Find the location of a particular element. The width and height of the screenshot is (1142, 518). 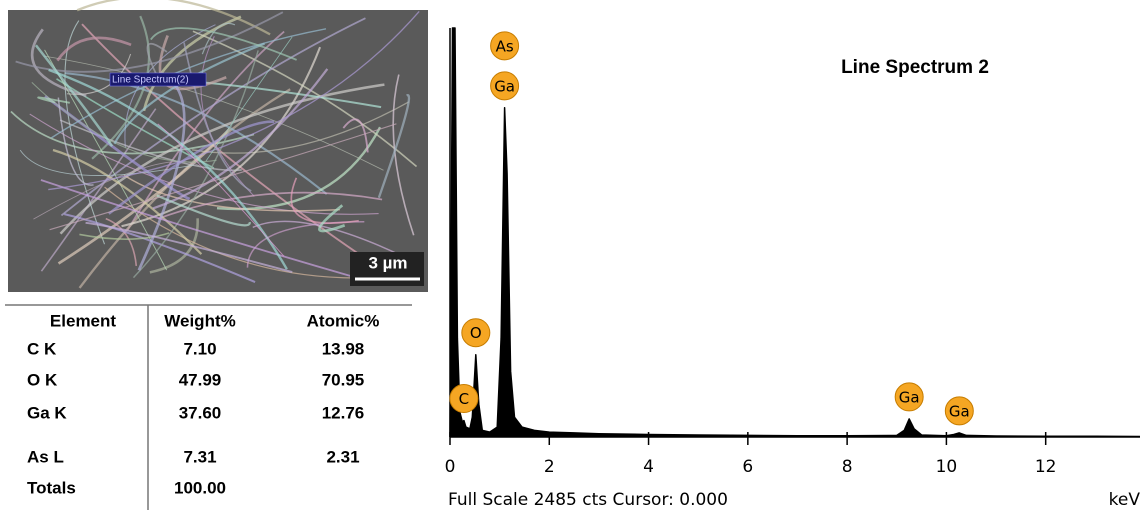

table-cell: 13.98 is located at coordinates (343, 348).